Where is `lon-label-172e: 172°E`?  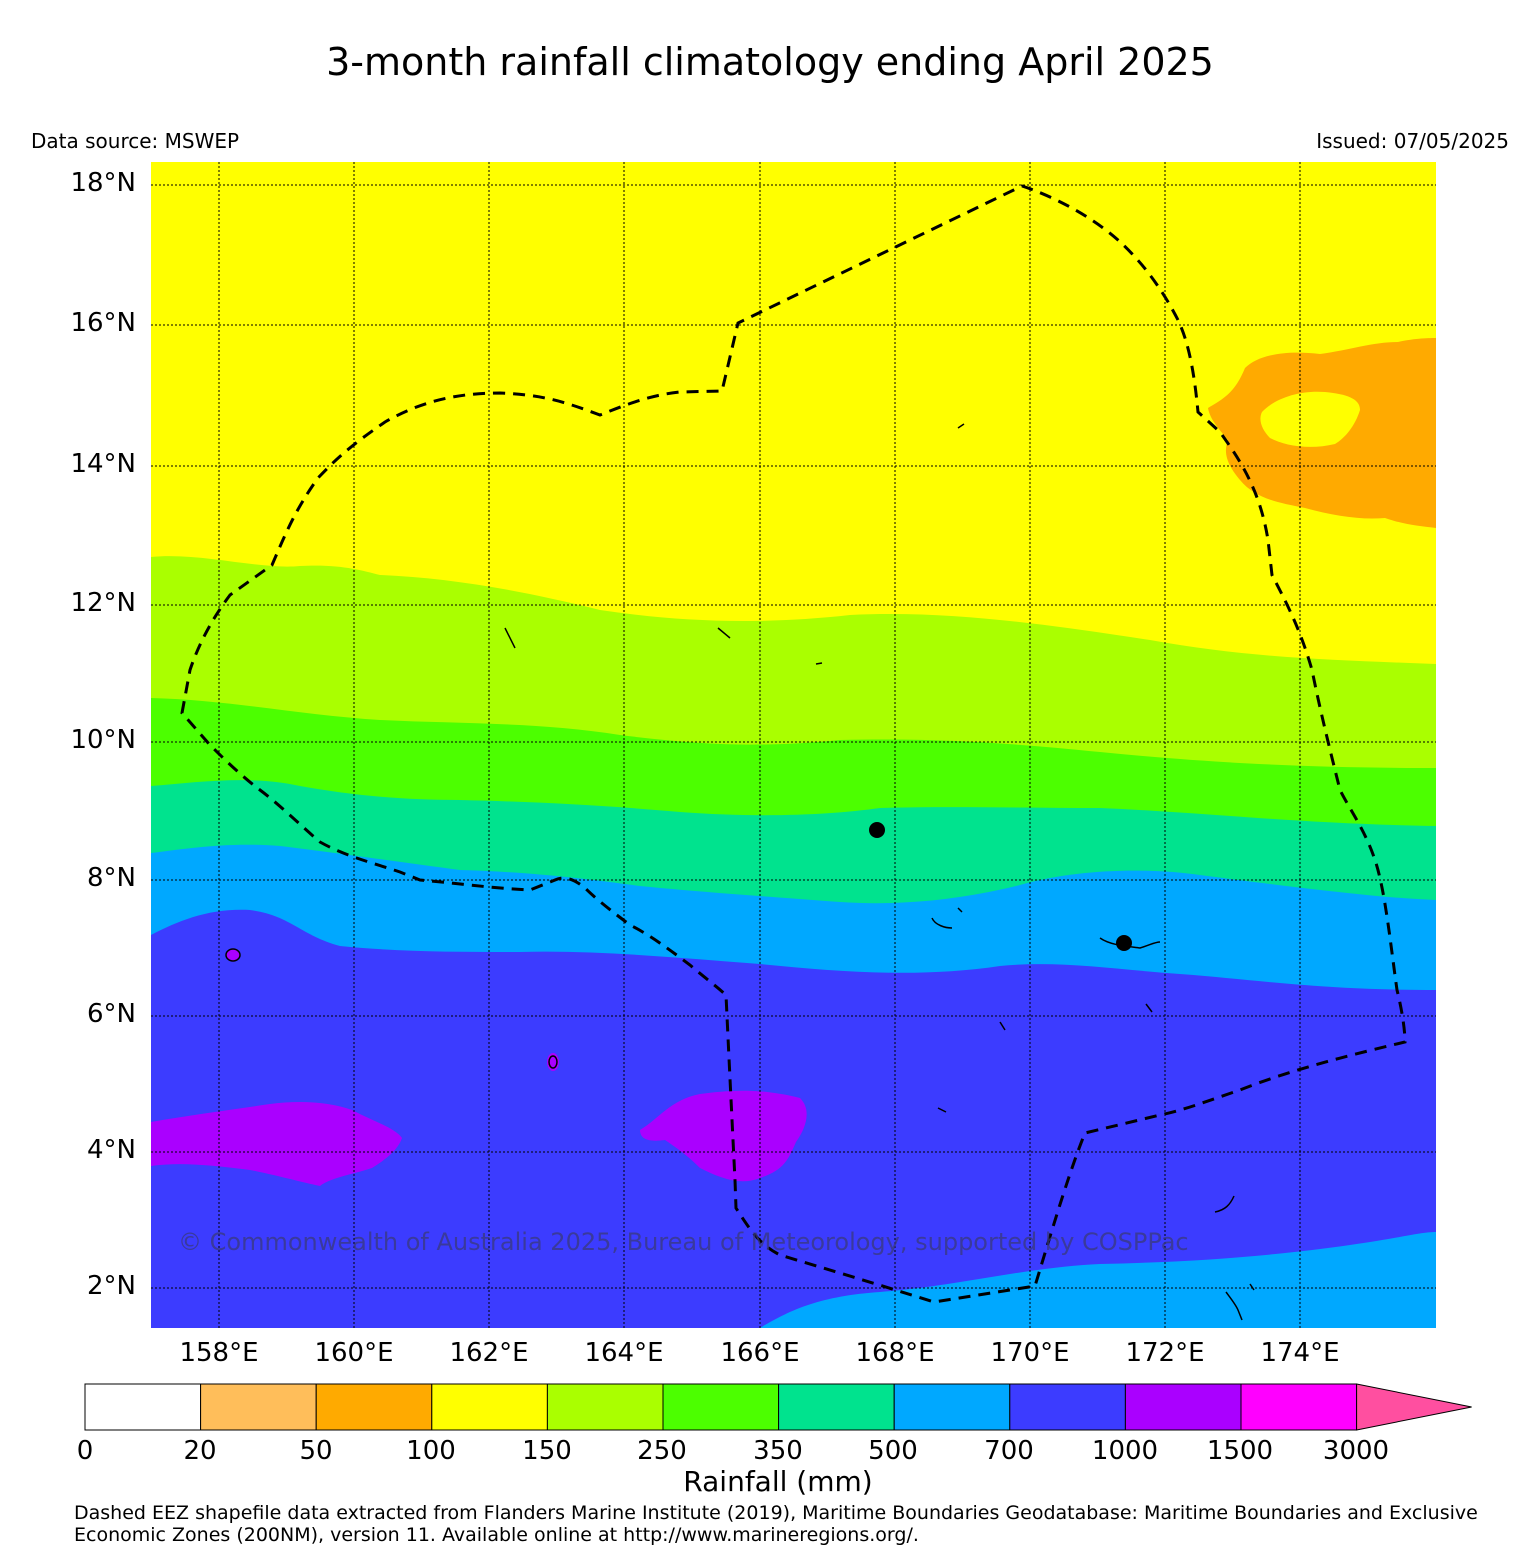 lon-label-172e: 172°E is located at coordinates (1165, 1353).